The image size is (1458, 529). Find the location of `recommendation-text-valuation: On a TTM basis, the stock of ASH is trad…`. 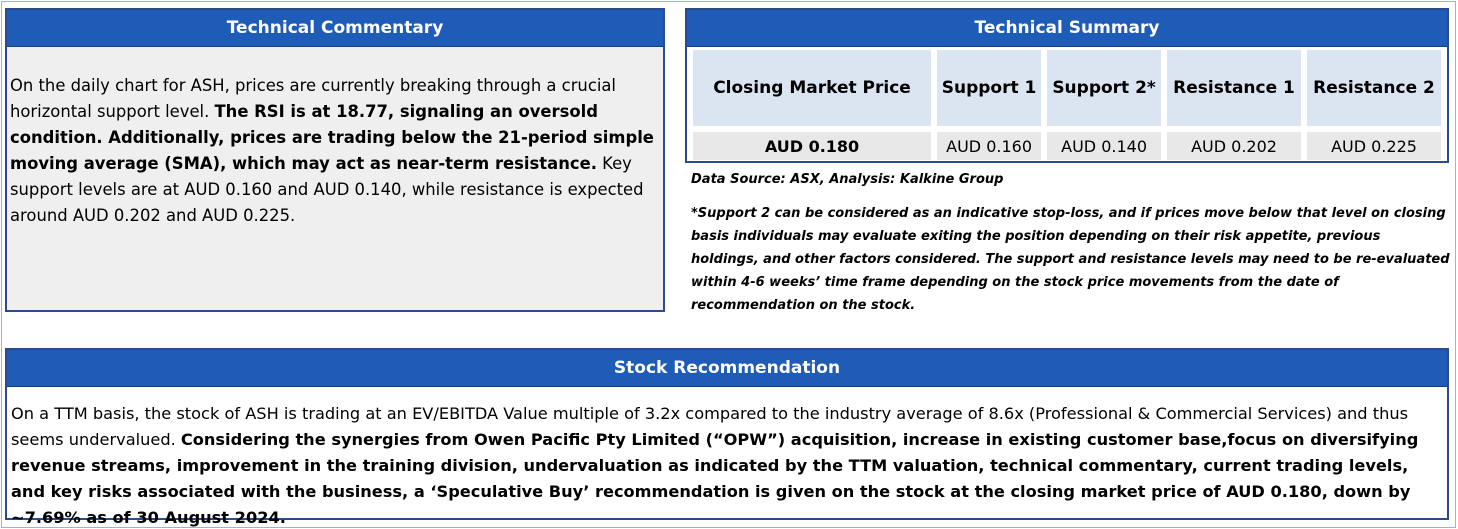

recommendation-text-valuation: On a TTM basis, the stock of ASH is trad… is located at coordinates (710, 426).